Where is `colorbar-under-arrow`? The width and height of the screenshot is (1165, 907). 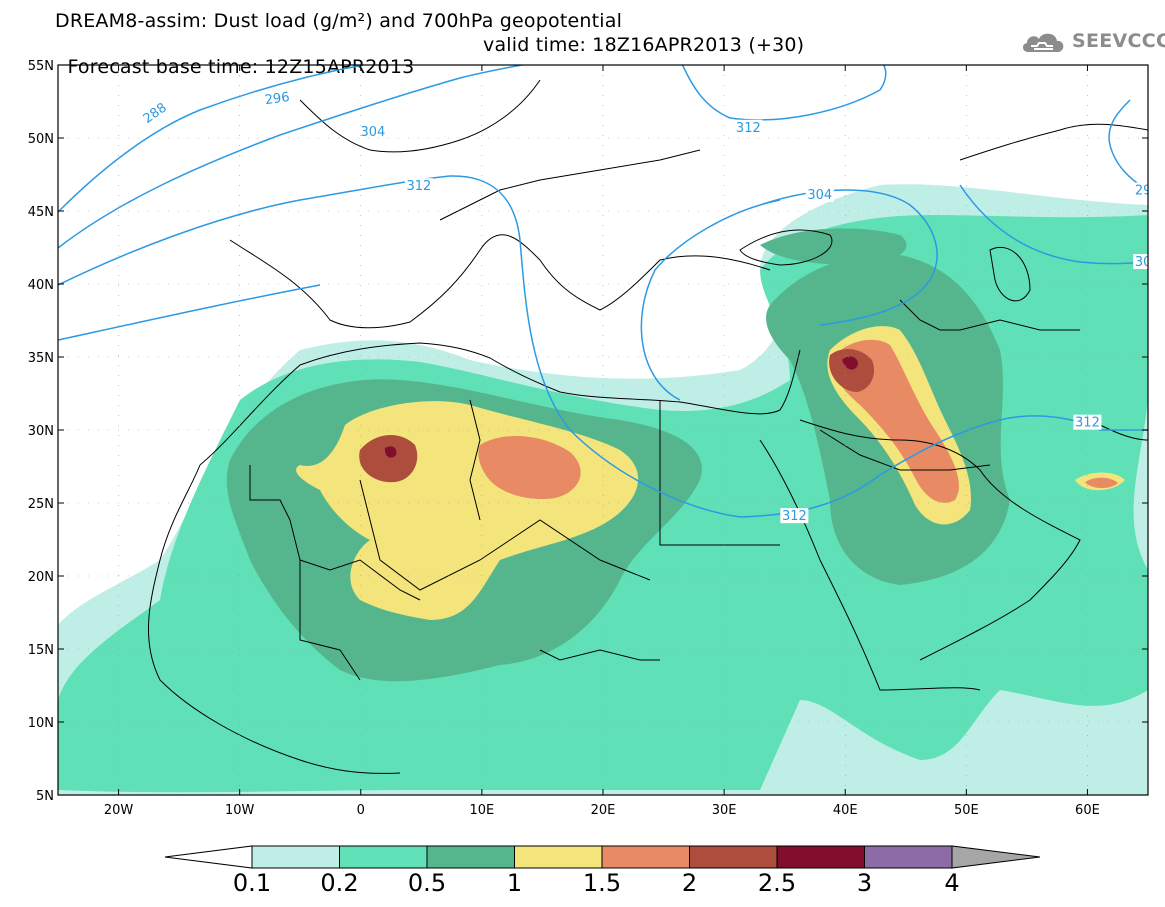 colorbar-under-arrow is located at coordinates (208, 857).